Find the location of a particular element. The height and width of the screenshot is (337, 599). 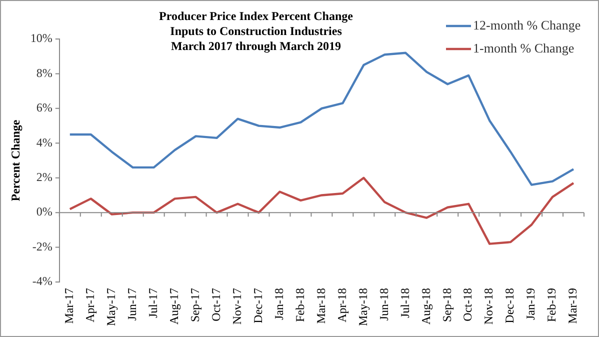

y-tick-label: 4% is located at coordinates (44, 142).